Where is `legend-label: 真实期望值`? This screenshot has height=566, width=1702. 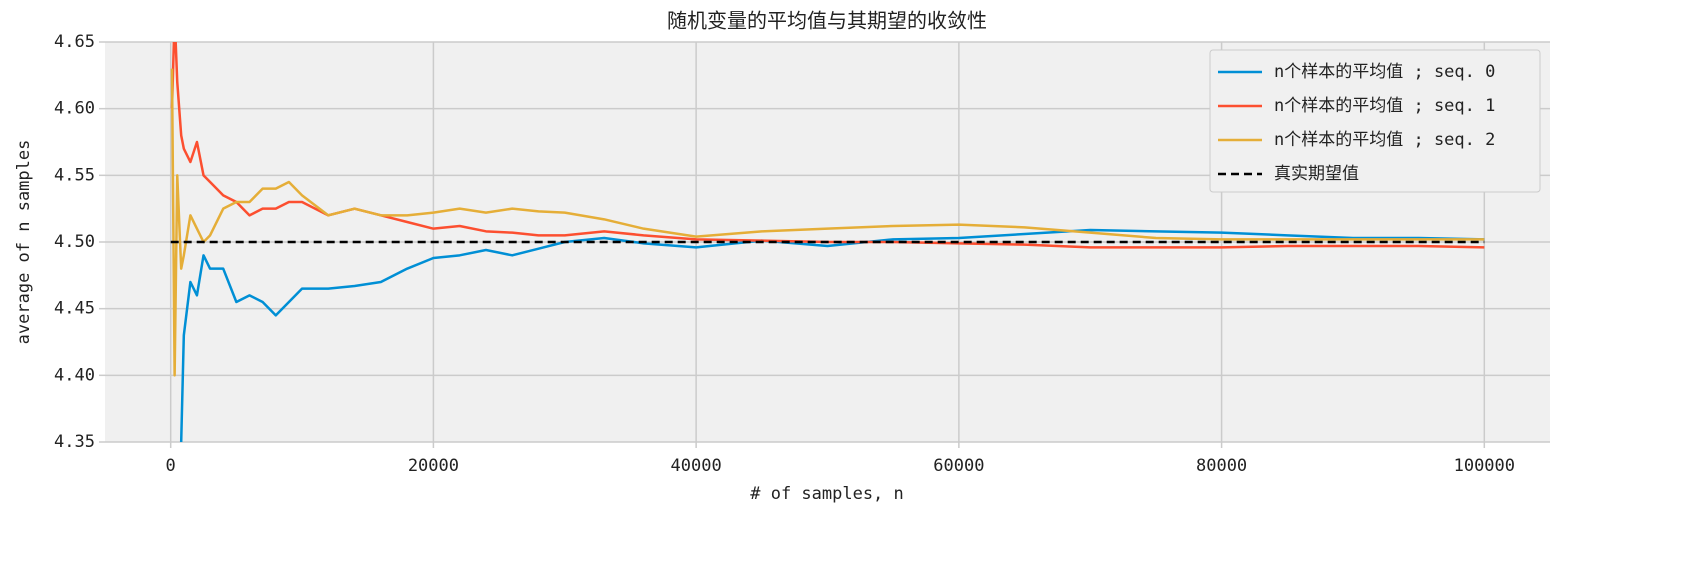 legend-label: 真实期望值 is located at coordinates (1316, 174).